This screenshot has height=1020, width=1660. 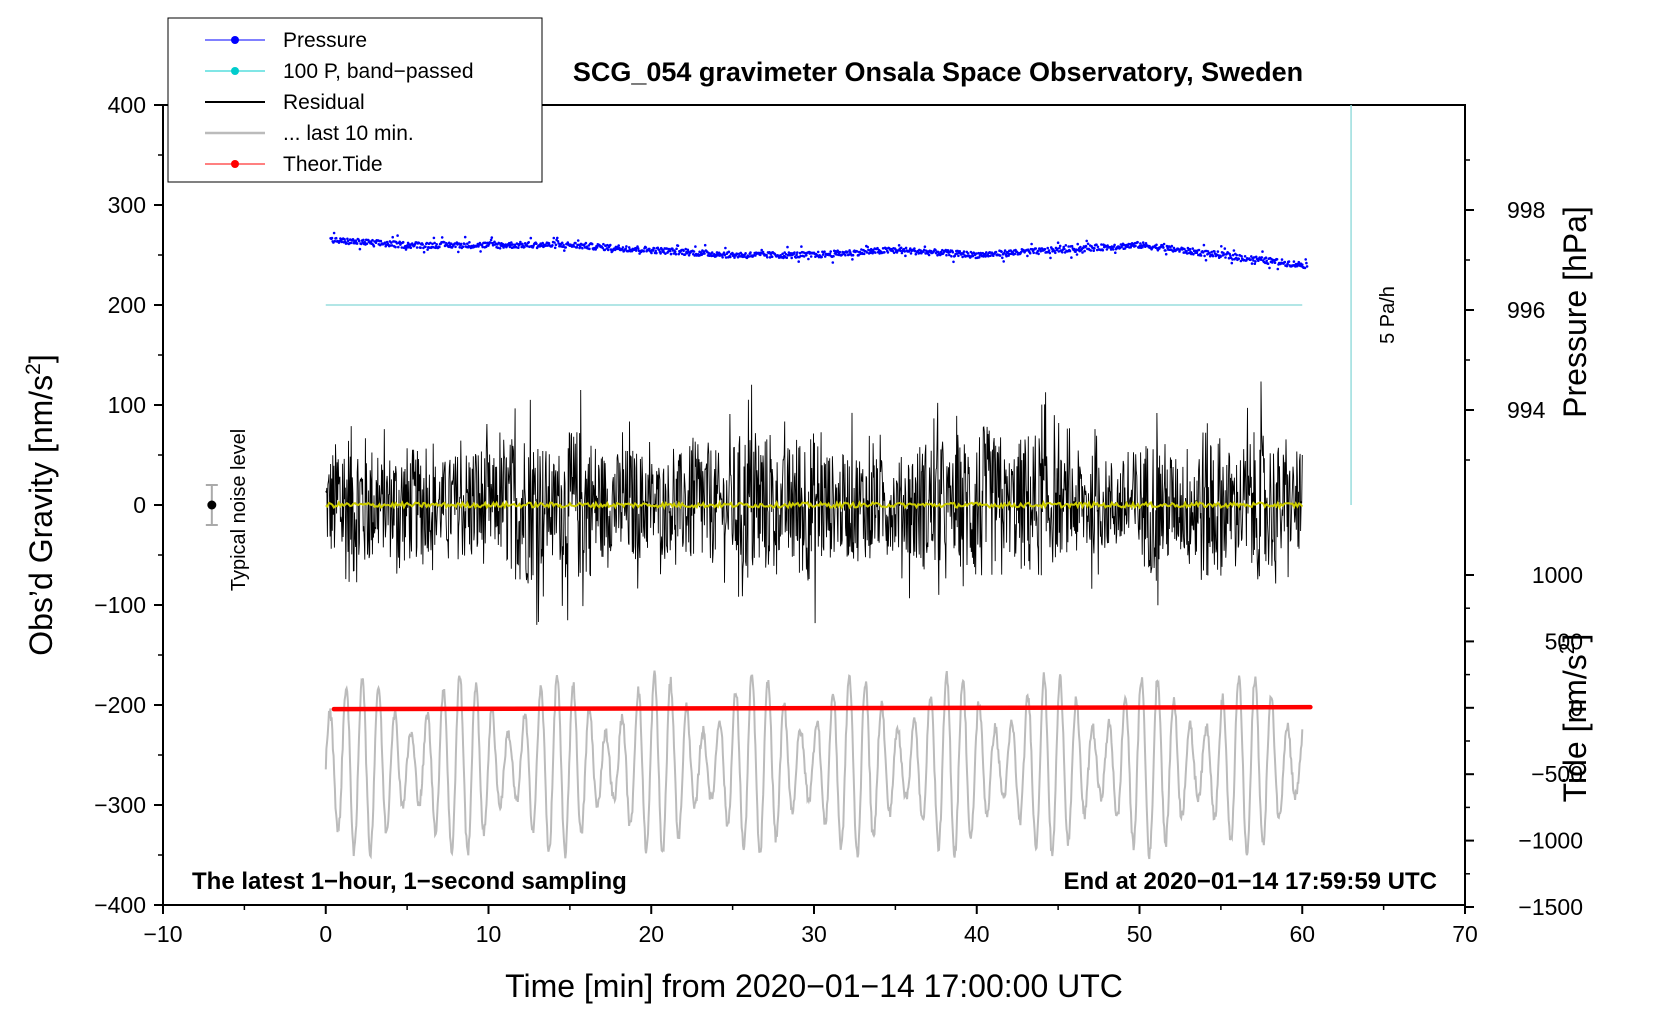 I want to click on x-tick-label: 40, so click(x=977, y=934).